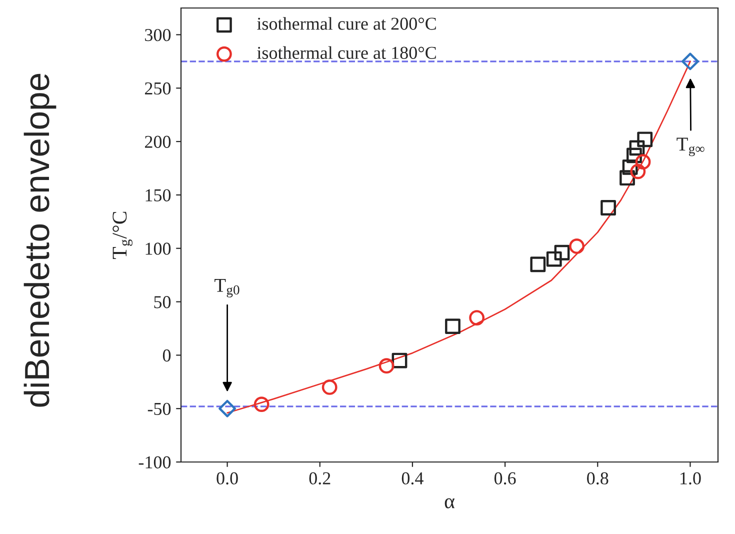  Describe the element at coordinates (157, 142) in the screenshot. I see `y-tick-label: 200` at that location.